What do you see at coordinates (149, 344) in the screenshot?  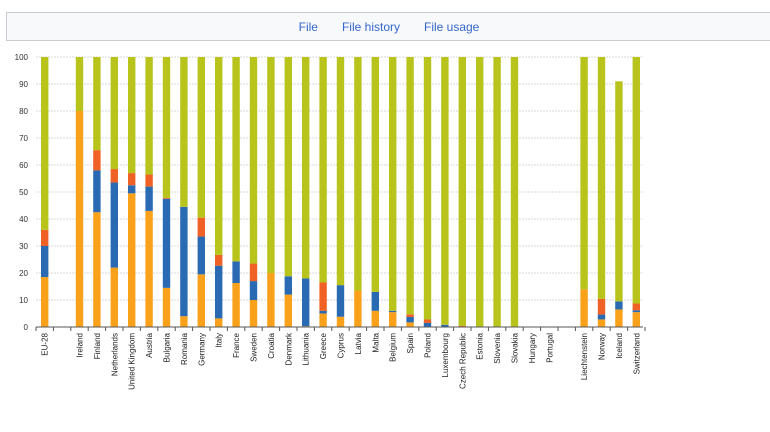 I see `x-category-label: Austria` at bounding box center [149, 344].